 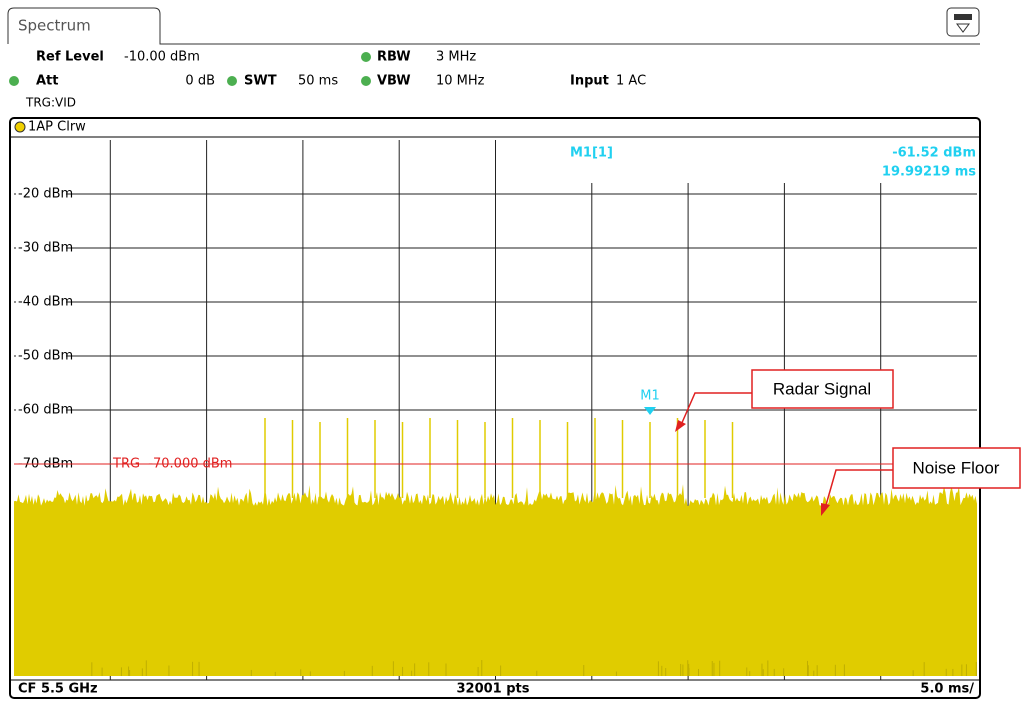 What do you see at coordinates (934, 153) in the screenshot?
I see `marker-level: -61.52 dBm` at bounding box center [934, 153].